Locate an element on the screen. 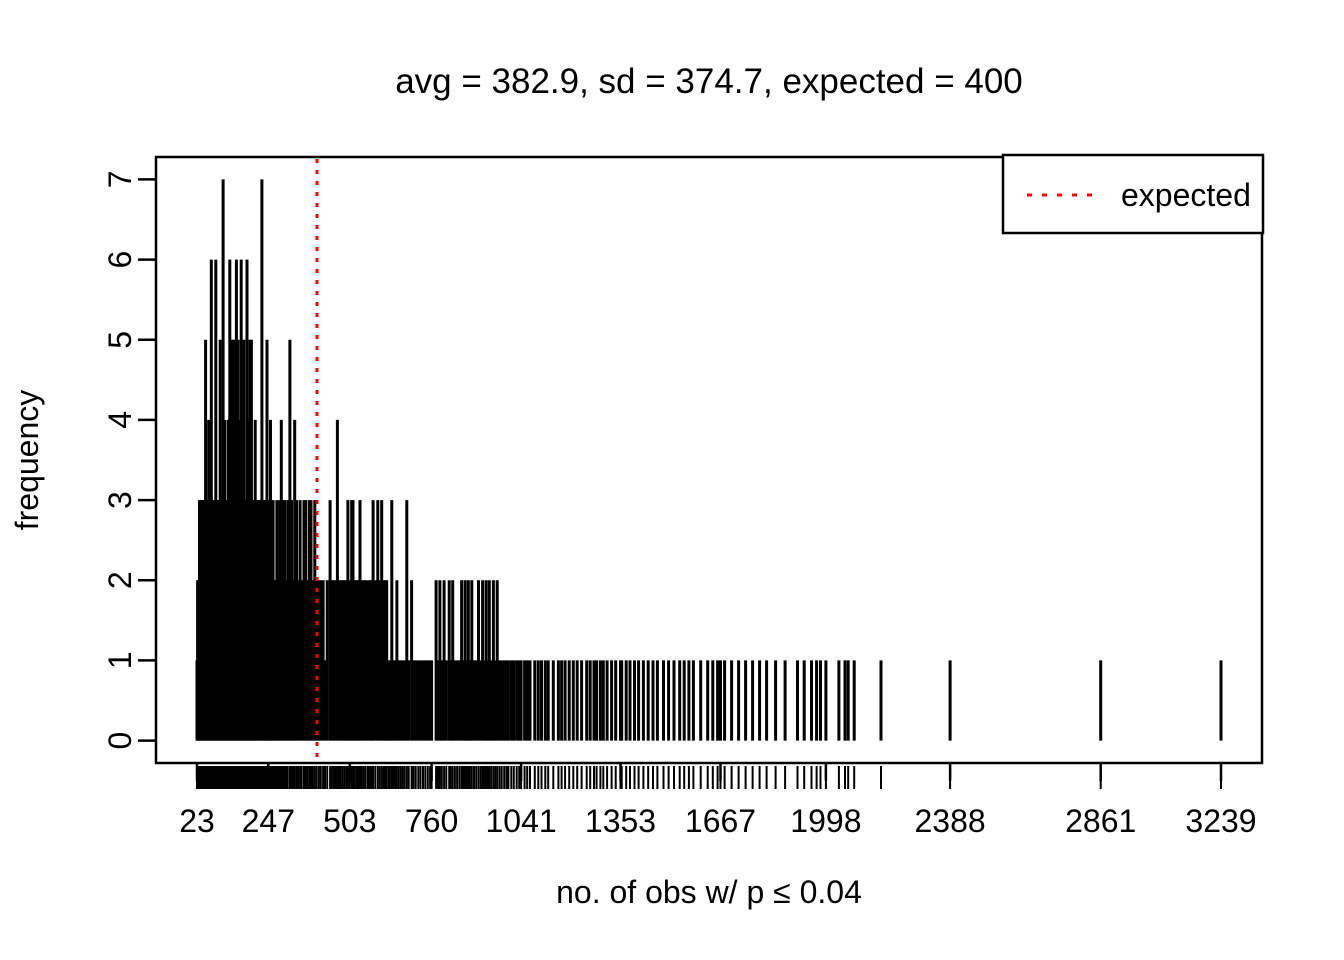 The width and height of the screenshot is (1344, 960). x-axis-title: no. of obs w/ p ≤ 0.04 is located at coordinates (709, 892).